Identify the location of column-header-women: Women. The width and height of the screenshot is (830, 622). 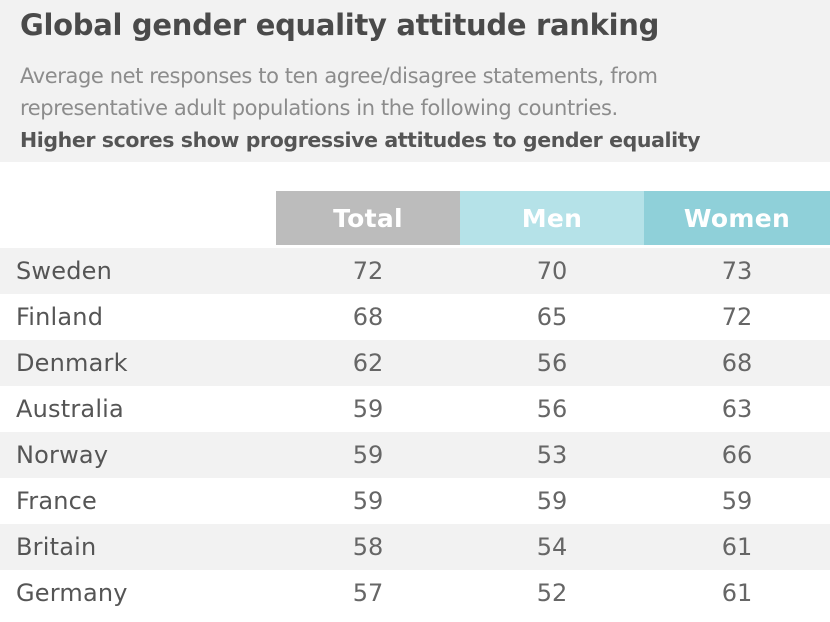
(737, 218).